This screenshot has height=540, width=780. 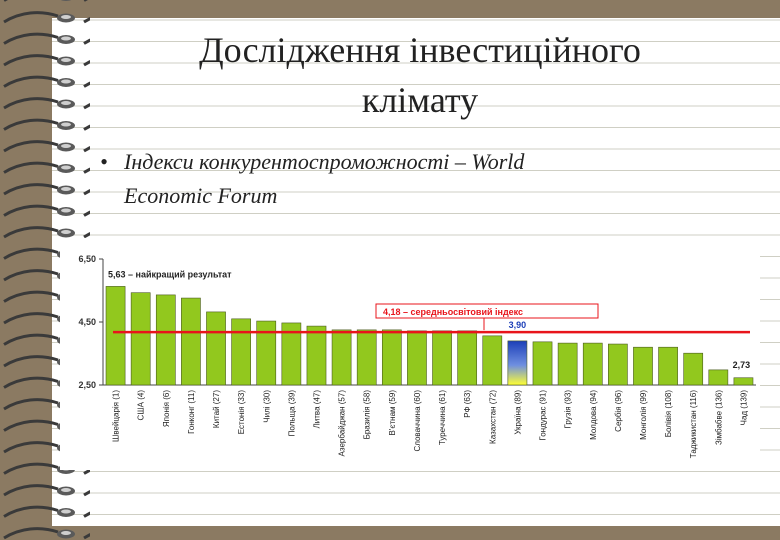 What do you see at coordinates (166, 408) in the screenshot?
I see `x-tick-label: Японія (6)` at bounding box center [166, 408].